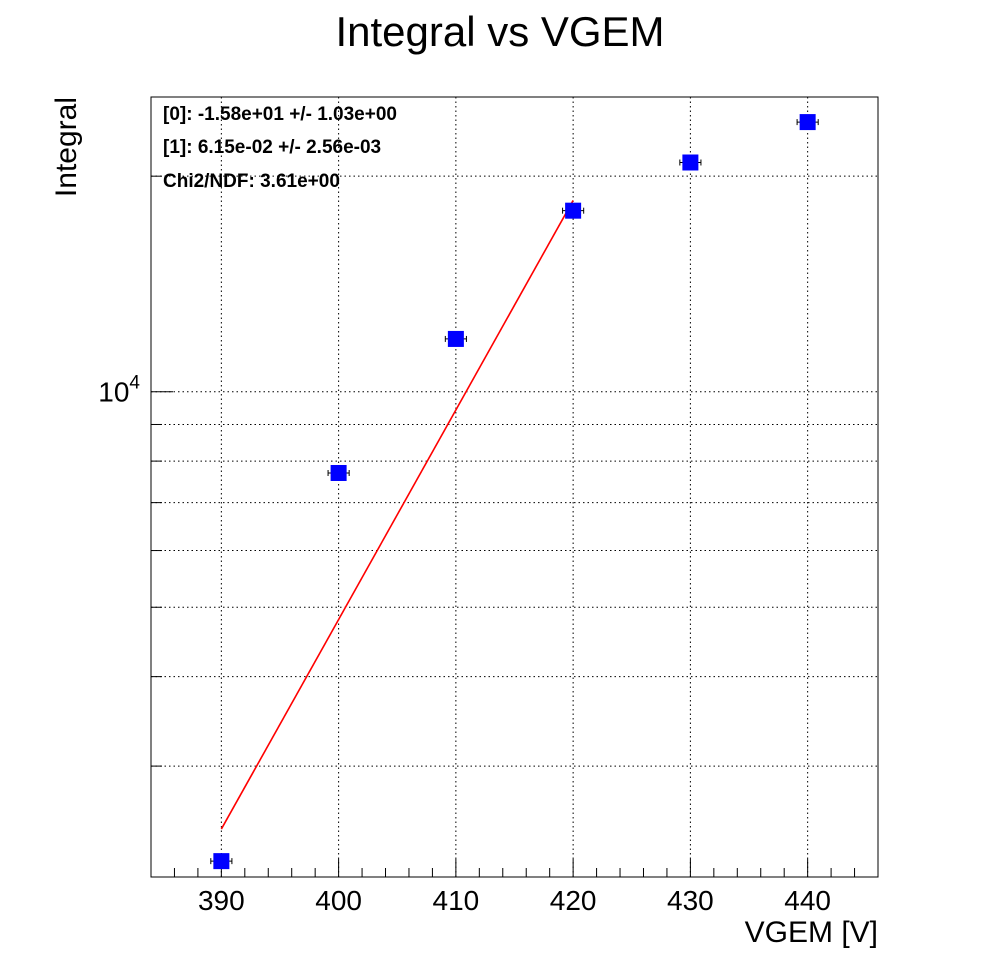 The height and width of the screenshot is (976, 998). Describe the element at coordinates (807, 900) in the screenshot. I see `x-tick-label: 440` at that location.